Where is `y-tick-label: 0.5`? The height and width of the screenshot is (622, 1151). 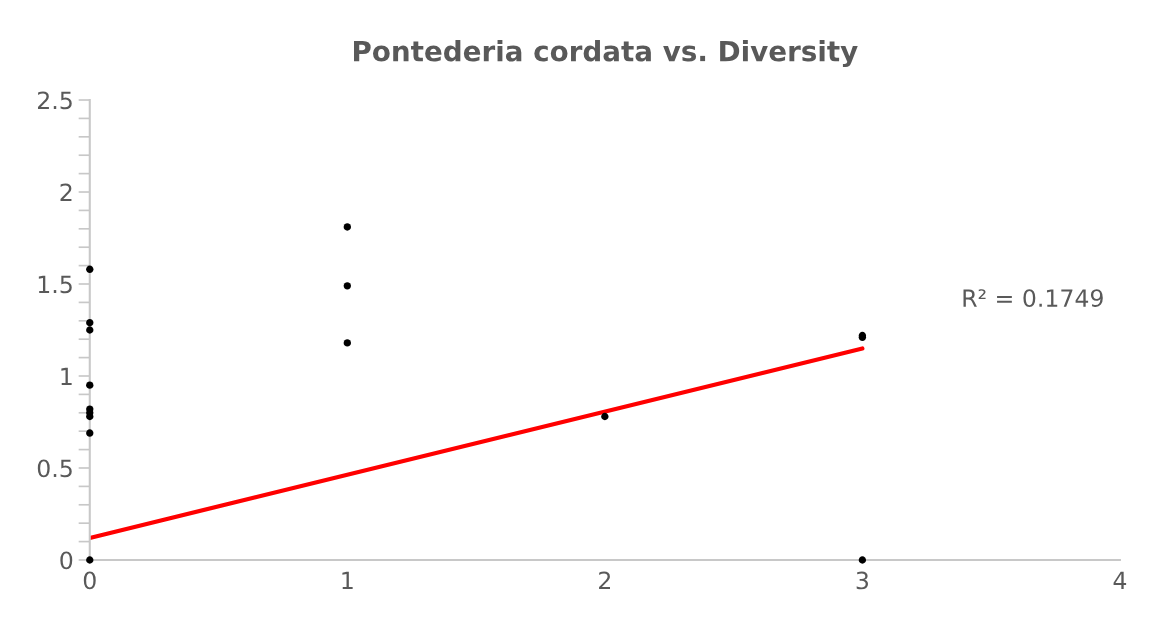 y-tick-label: 0.5 is located at coordinates (54, 468).